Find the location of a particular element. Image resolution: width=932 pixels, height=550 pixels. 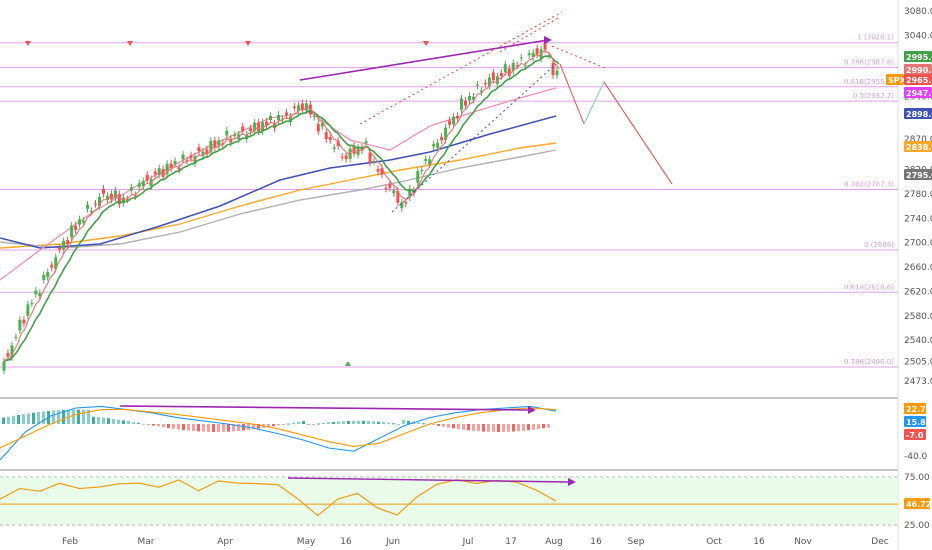

time-axis-label: Dec is located at coordinates (879, 542).